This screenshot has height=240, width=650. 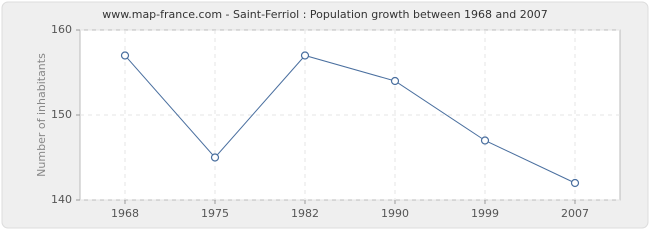 What do you see at coordinates (61, 29) in the screenshot?
I see `y-tick-label: 160` at bounding box center [61, 29].